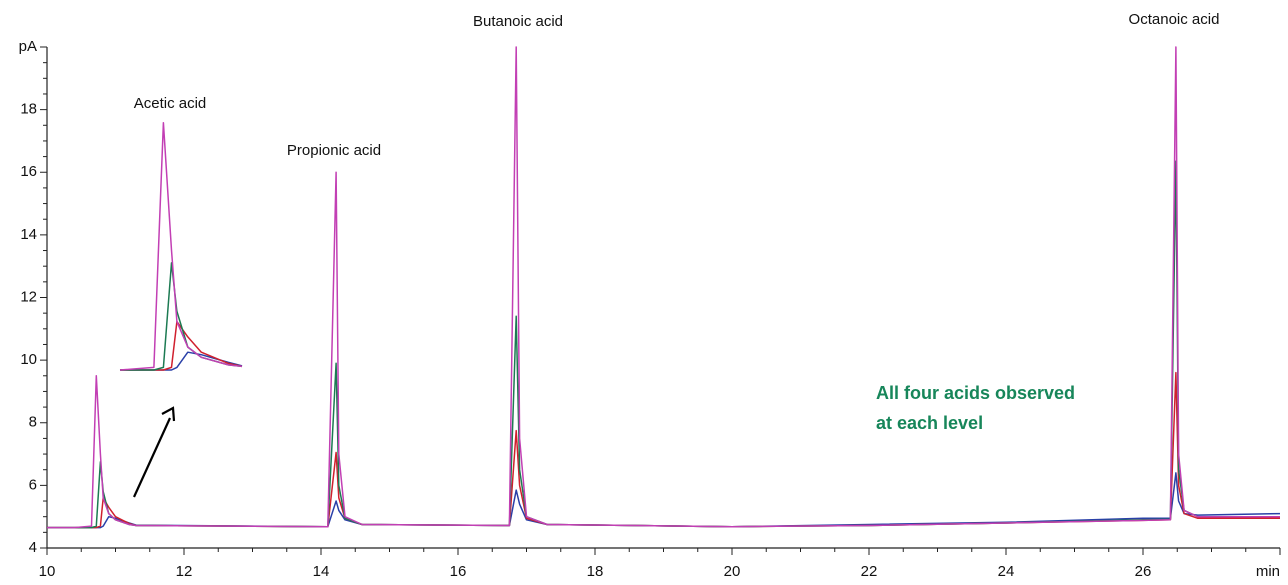  What do you see at coordinates (28, 46) in the screenshot?
I see `y-tick-label: pA` at bounding box center [28, 46].